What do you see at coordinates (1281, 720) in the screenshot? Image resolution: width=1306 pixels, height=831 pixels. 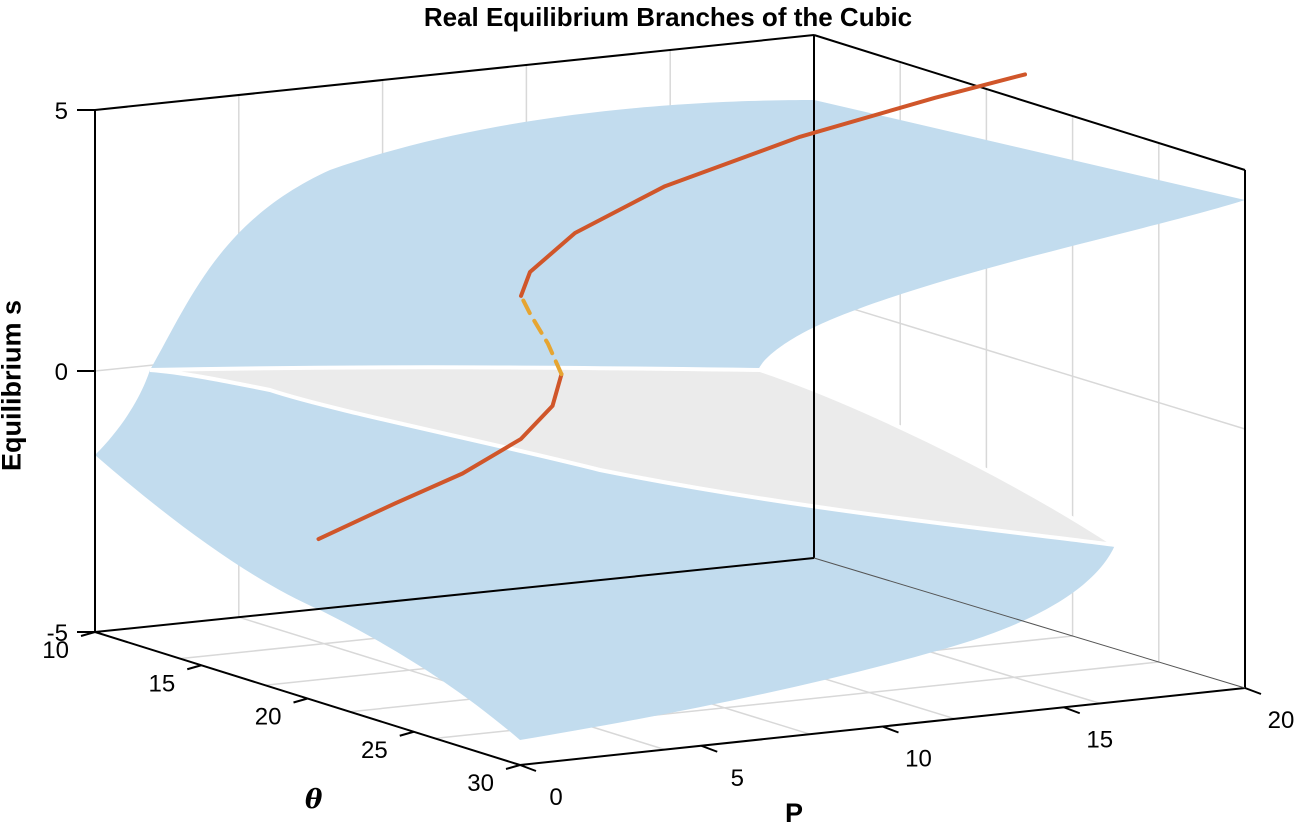 I see `p-tick-label: 20` at bounding box center [1281, 720].